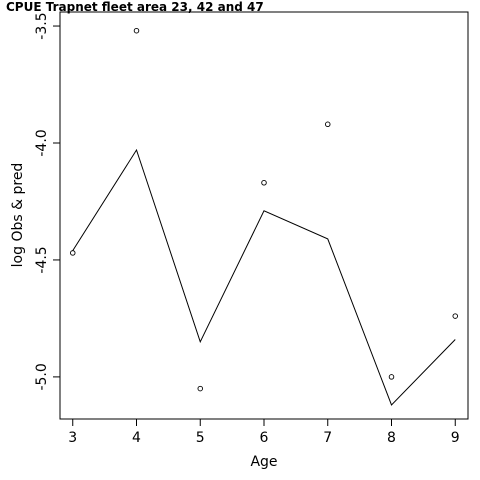 The height and width of the screenshot is (480, 480). I want to click on y-tick-label: -4.5, so click(42, 259).